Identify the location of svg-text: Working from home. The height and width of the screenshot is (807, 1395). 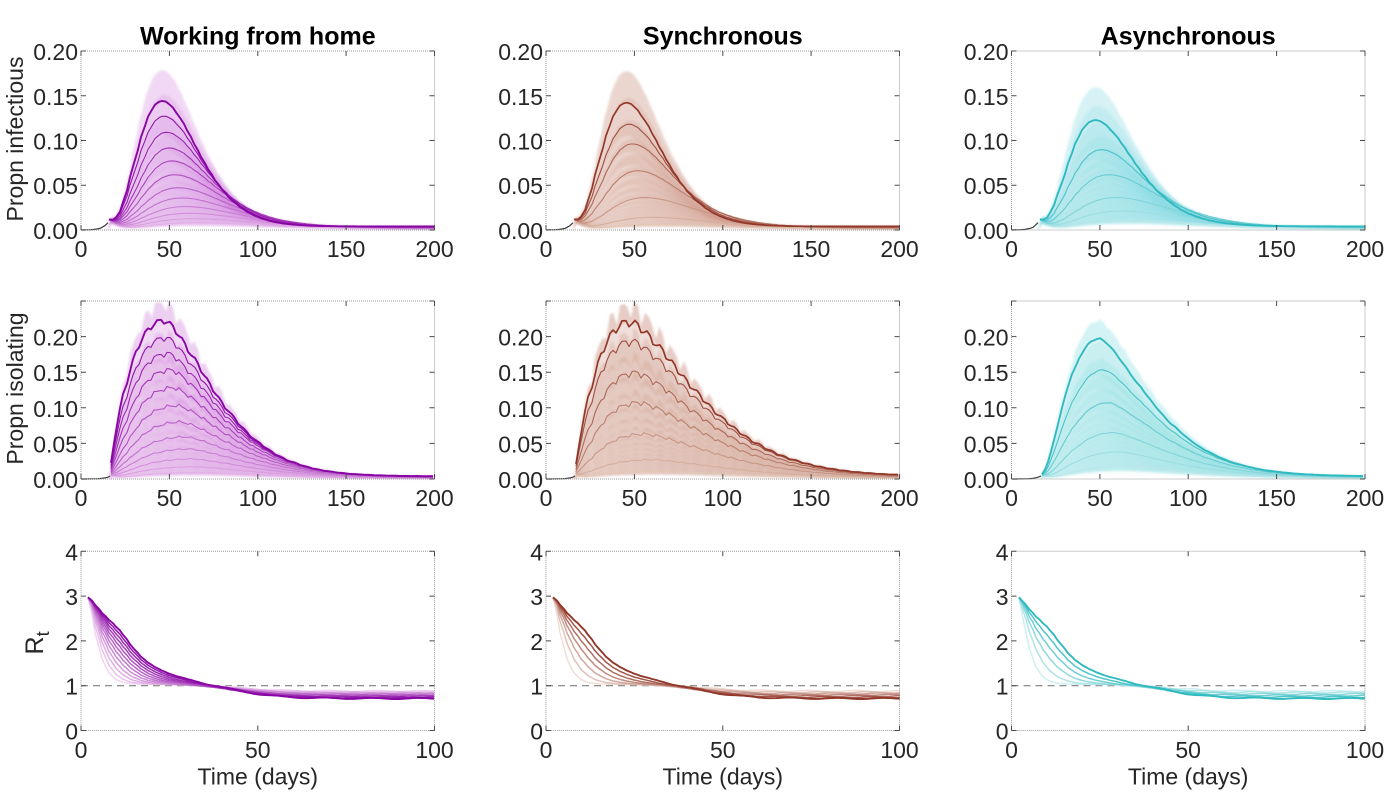
(258, 37).